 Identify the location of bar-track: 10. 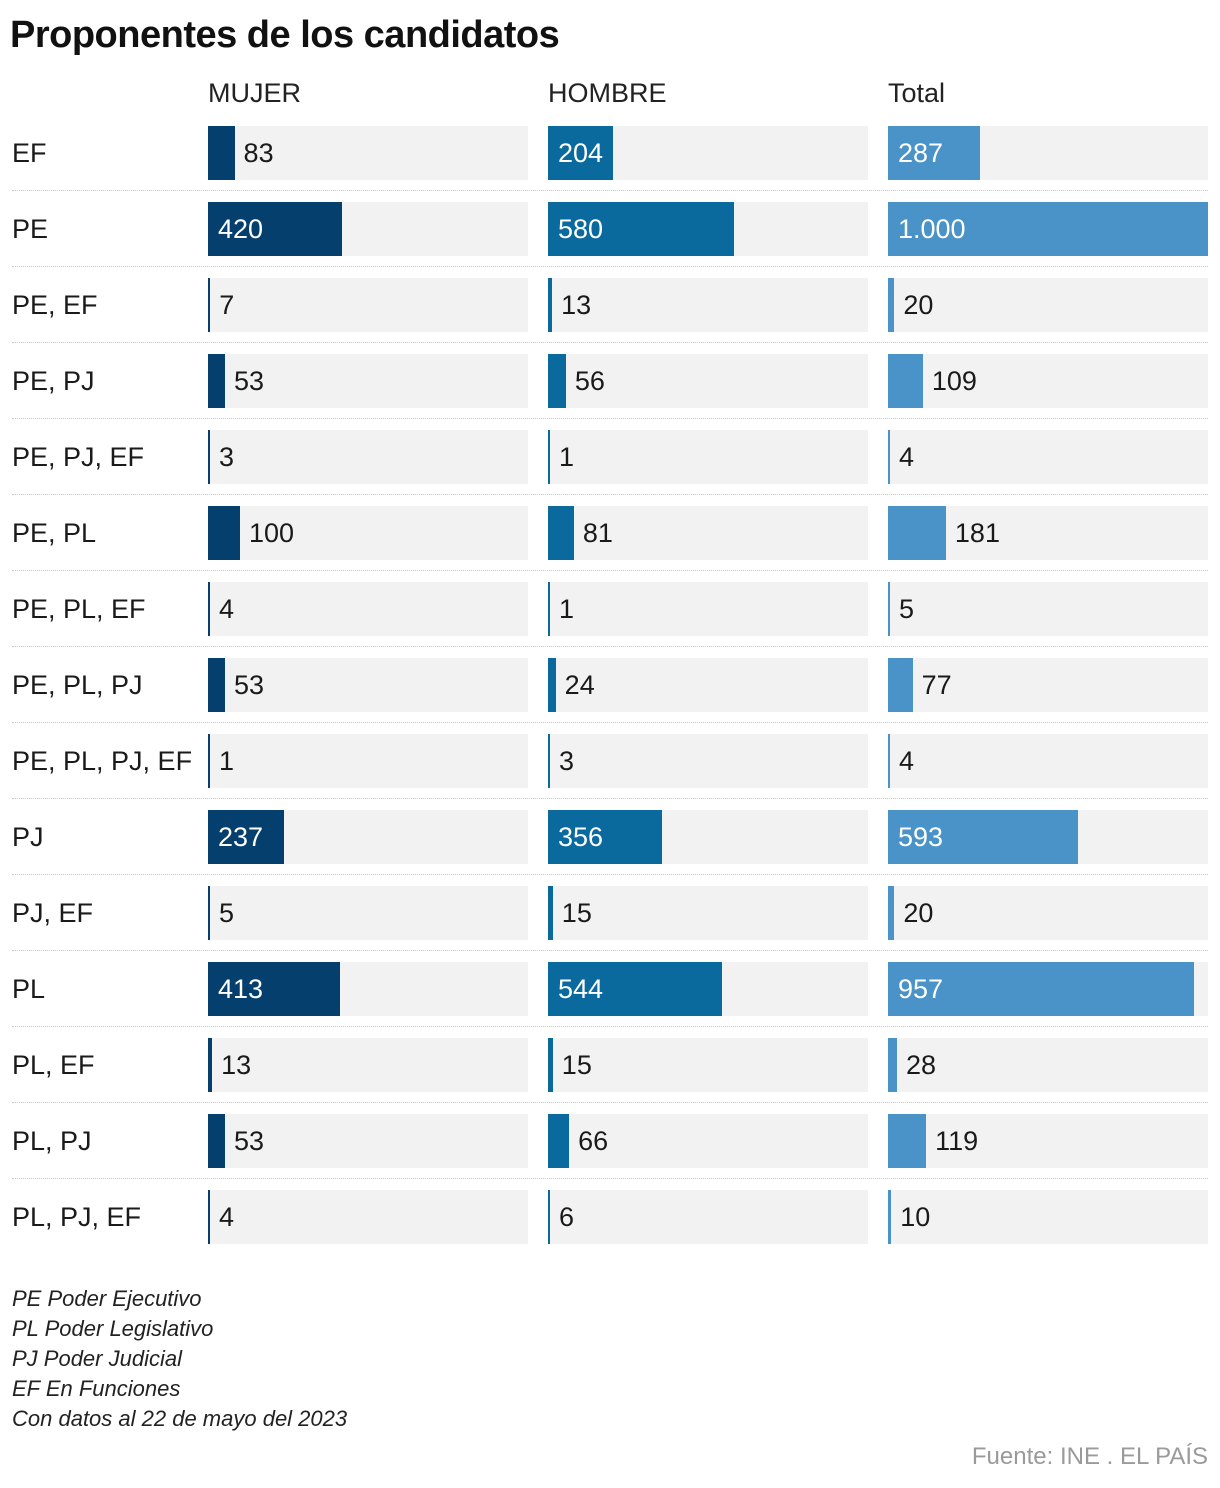
(1048, 1217).